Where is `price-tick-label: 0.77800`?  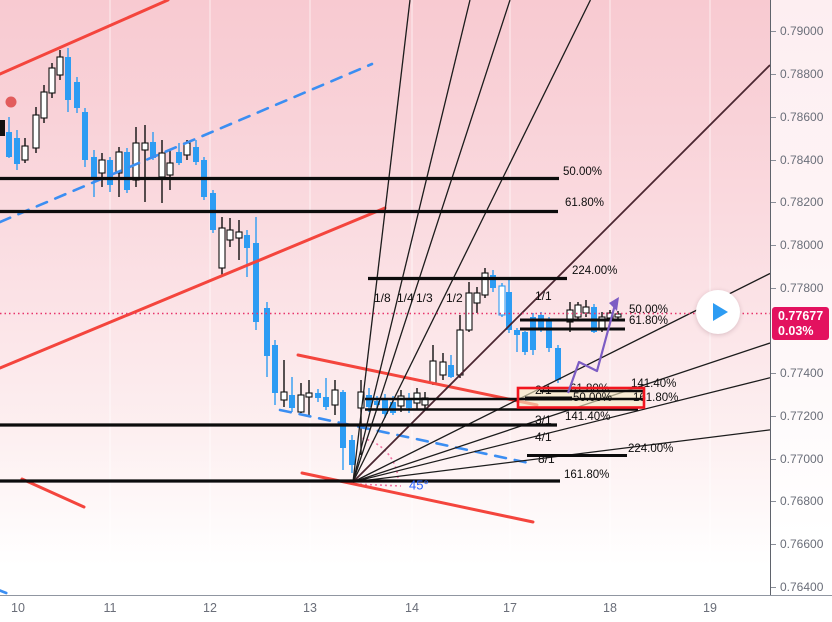
price-tick-label: 0.77800 is located at coordinates (797, 288).